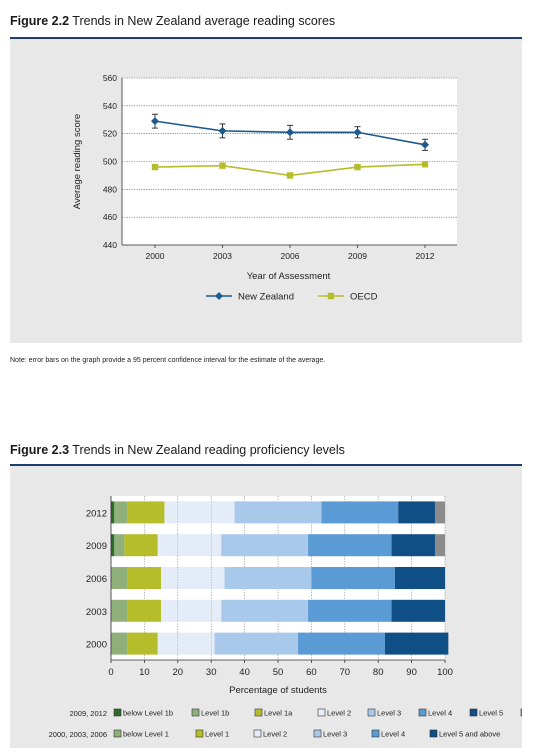 Image resolution: width=534 pixels, height=755 pixels. What do you see at coordinates (289, 276) in the screenshot?
I see `x-axis-label: Year of Assessment` at bounding box center [289, 276].